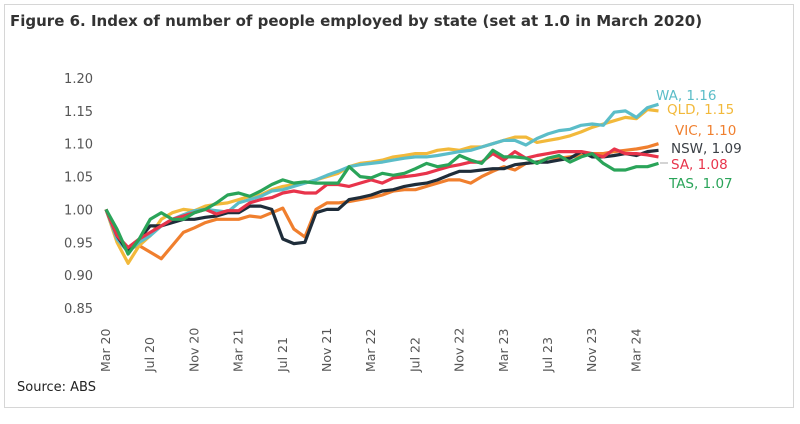 The width and height of the screenshot is (800, 424). What do you see at coordinates (78, 79) in the screenshot?
I see `y-tick-label: 1.20` at bounding box center [78, 79].